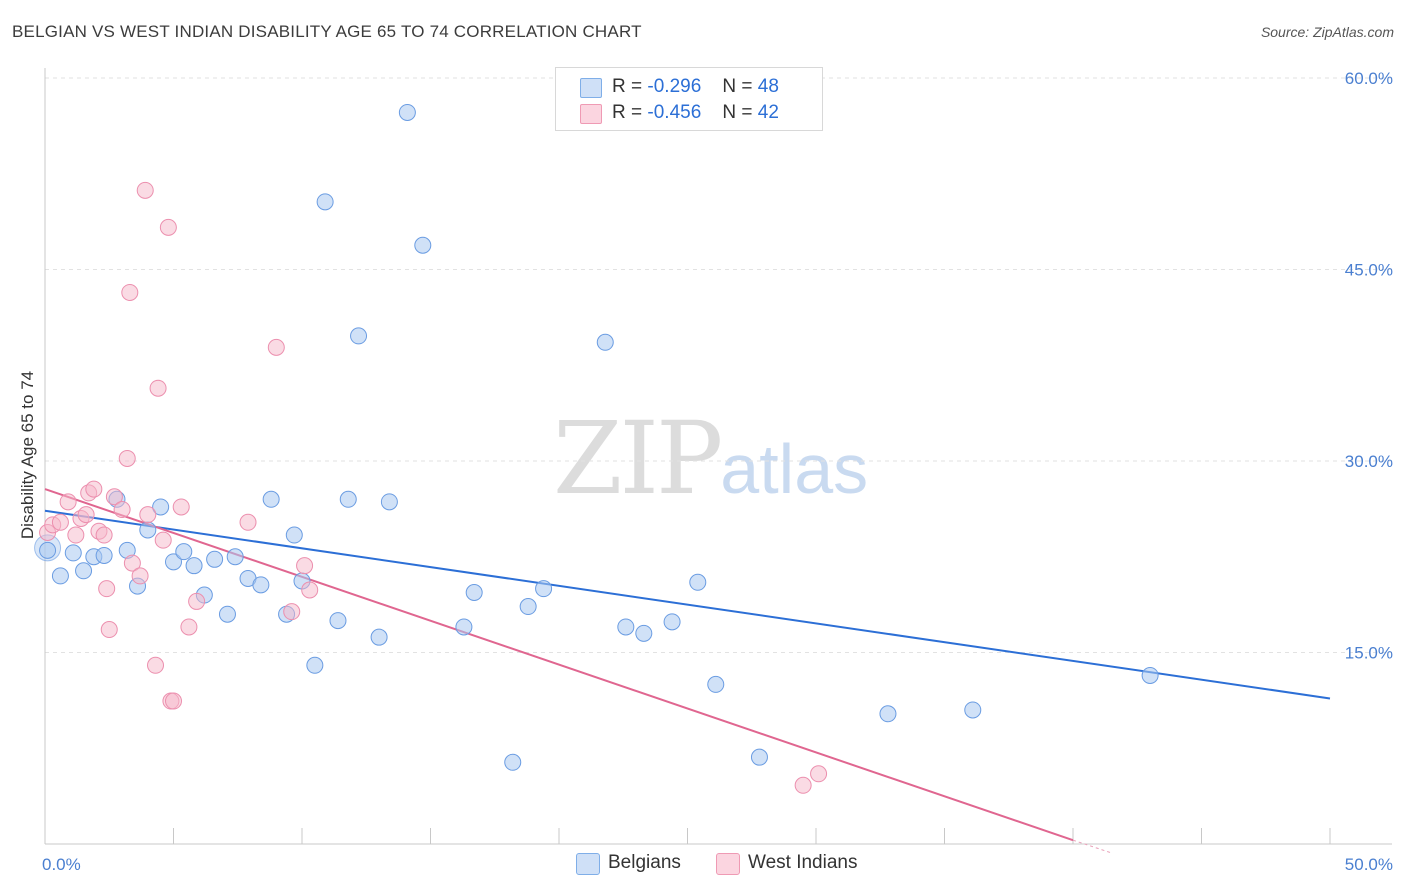 This screenshot has height=892, width=1406. I want to click on stats-text: R = -0.296 N = 48, so click(695, 87).